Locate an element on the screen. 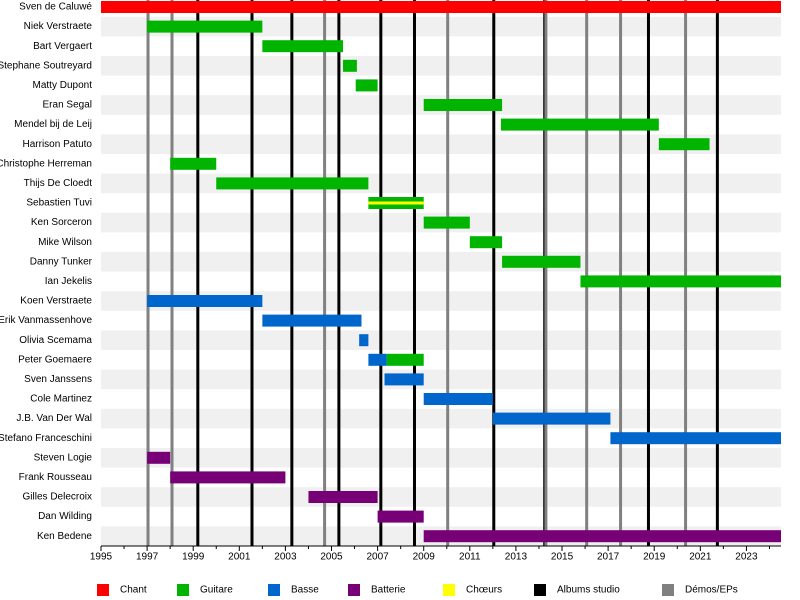  x-tick-label: 1995 is located at coordinates (101, 557).